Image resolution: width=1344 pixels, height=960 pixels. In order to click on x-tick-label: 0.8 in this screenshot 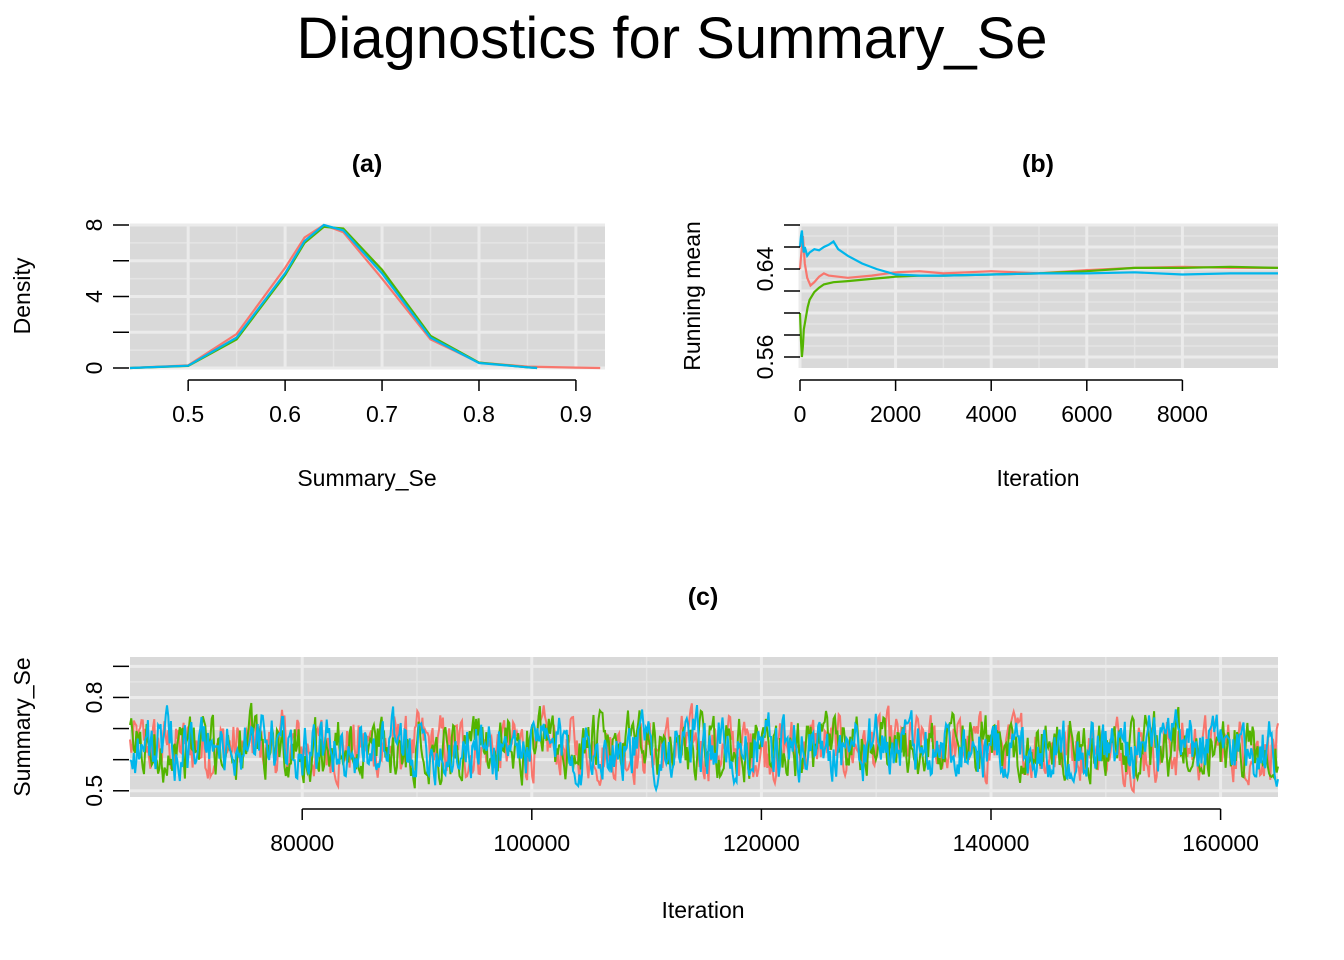, I will do `click(479, 414)`.